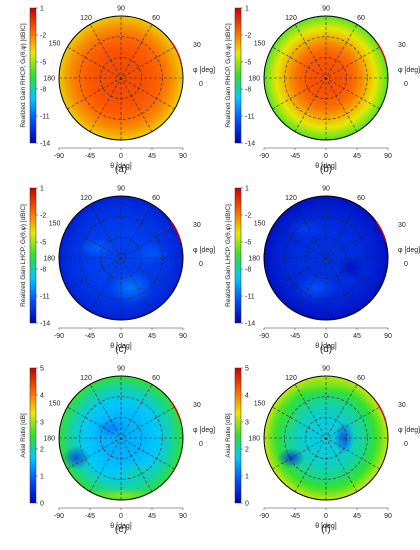 The width and height of the screenshot is (420, 550). I want to click on panel-label: (f), so click(325, 529).